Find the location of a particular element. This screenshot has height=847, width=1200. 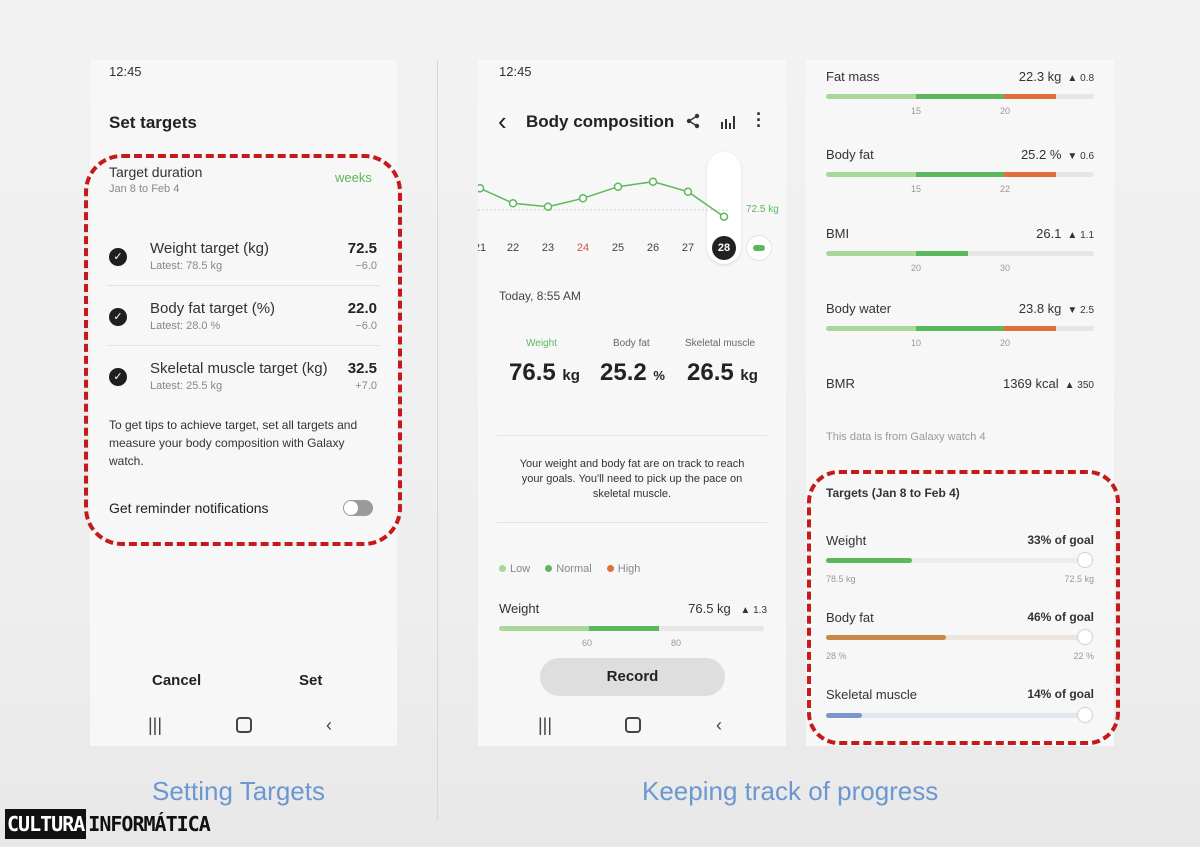

goal-weight-label: Weight is located at coordinates (846, 540).